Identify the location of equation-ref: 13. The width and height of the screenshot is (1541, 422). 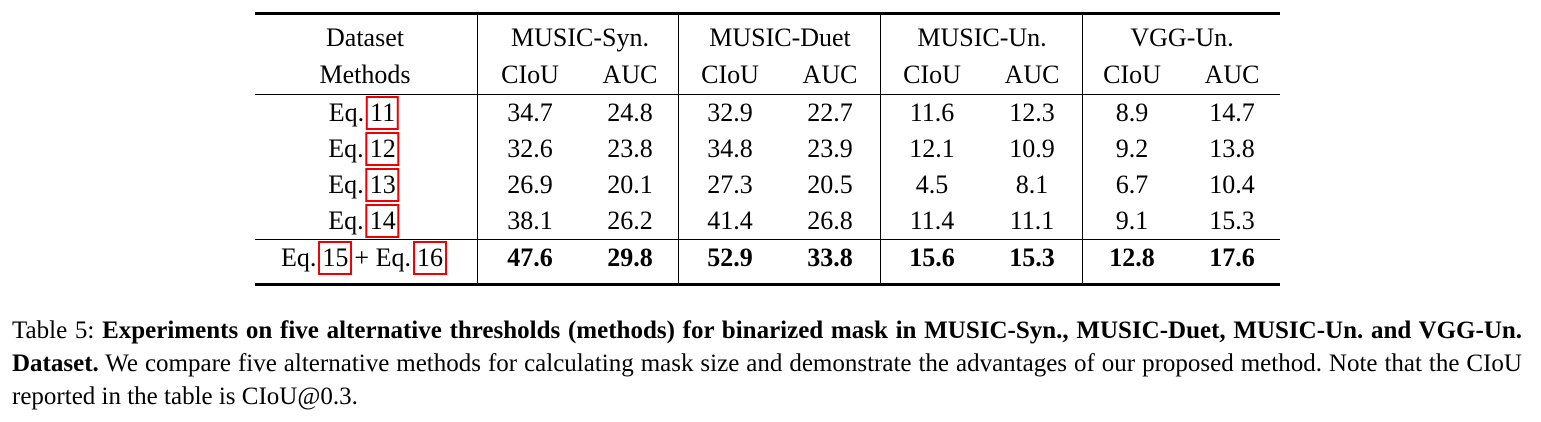
(382, 185).